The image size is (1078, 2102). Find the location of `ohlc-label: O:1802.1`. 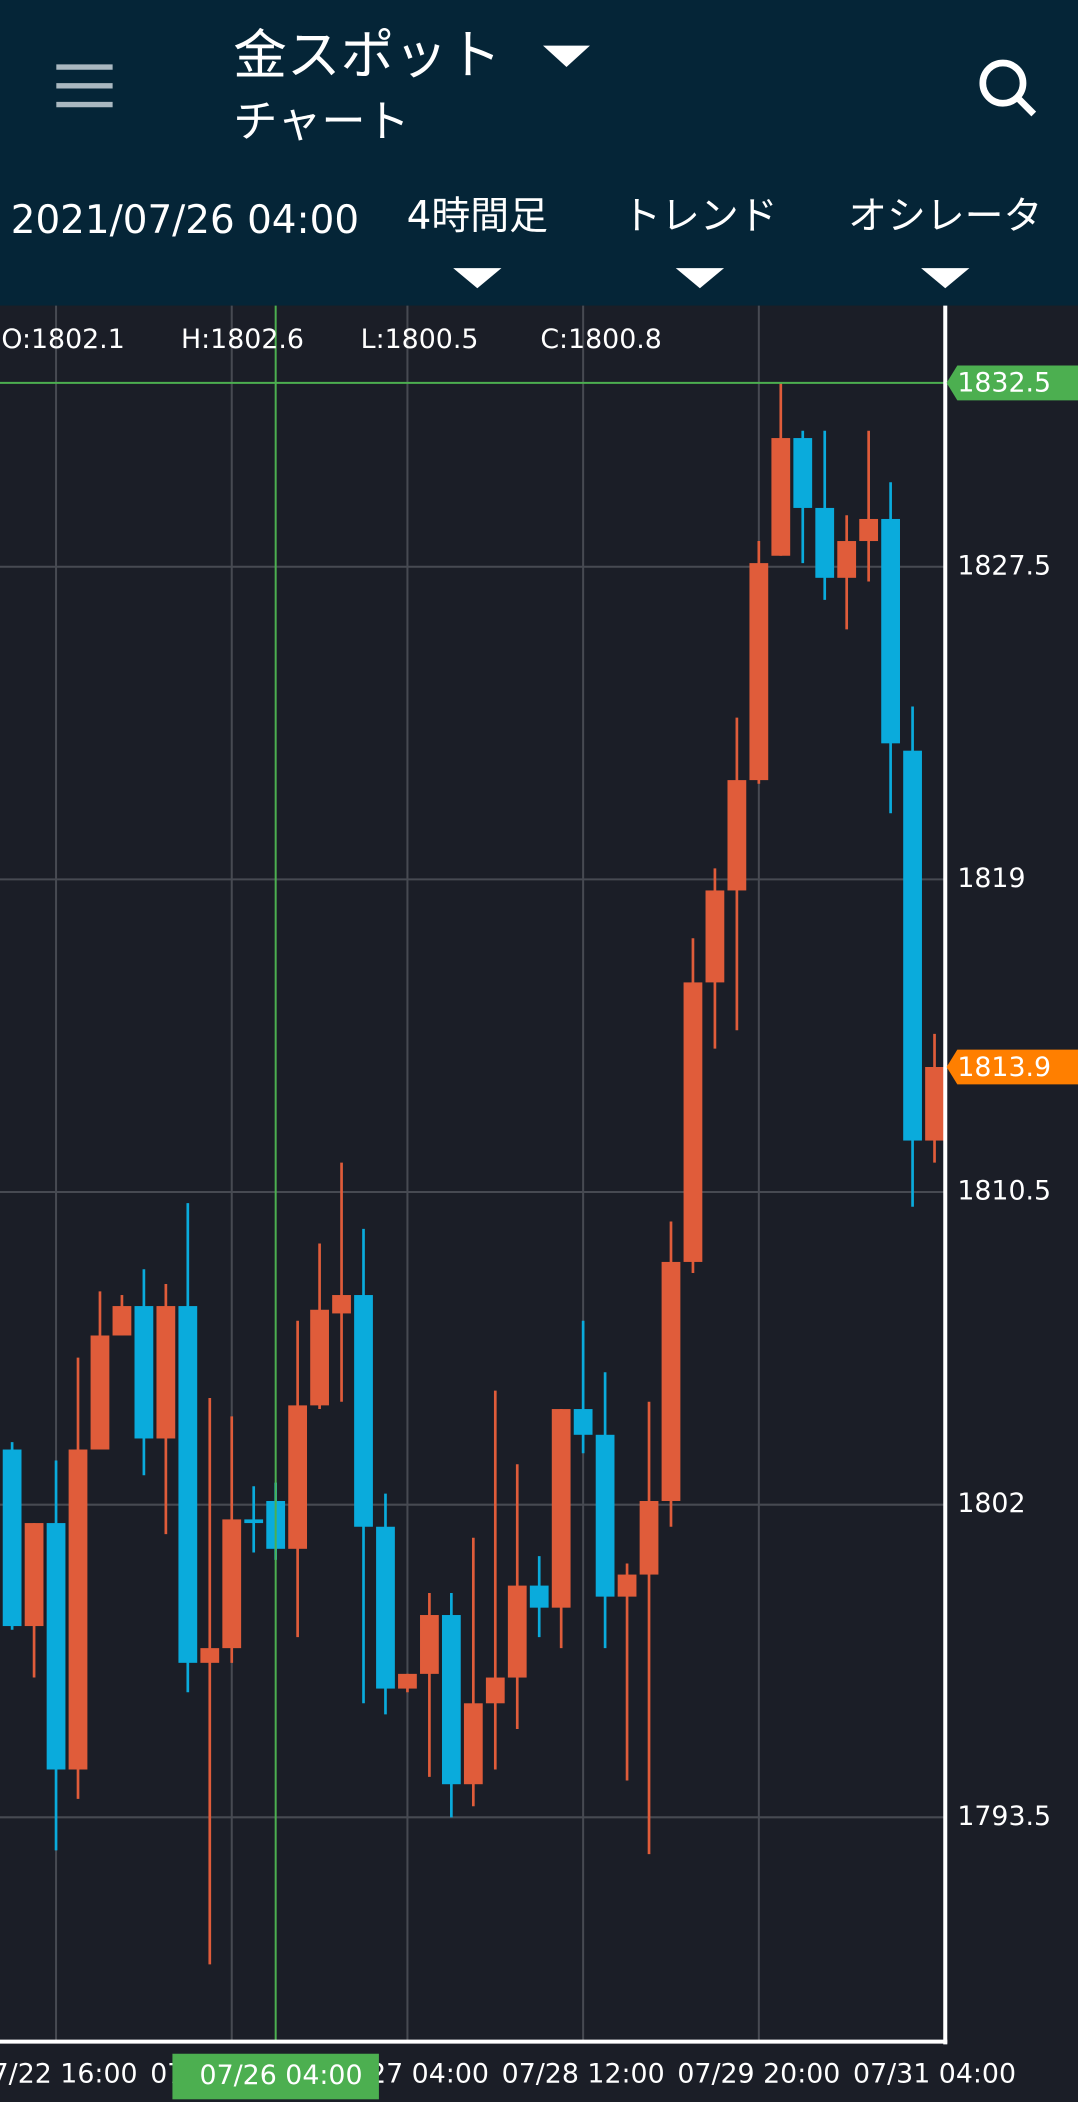

ohlc-label: O:1802.1 is located at coordinates (62, 339).